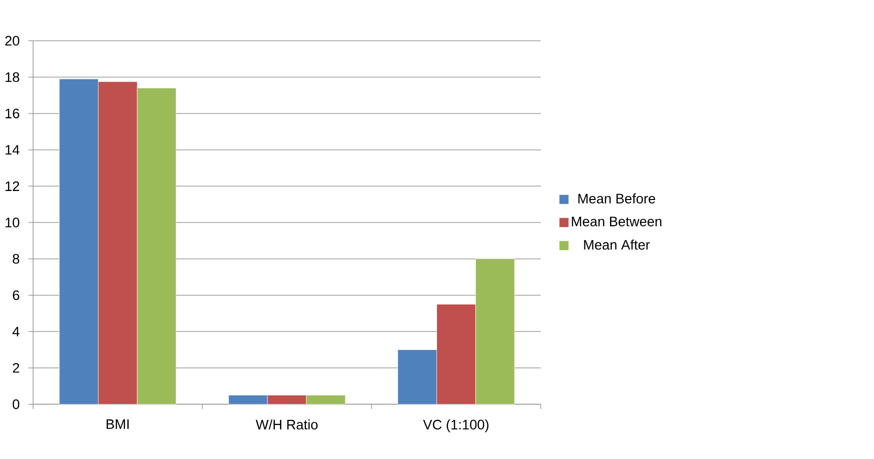 This screenshot has height=459, width=874. I want to click on y-tick-label: 0, so click(16, 404).